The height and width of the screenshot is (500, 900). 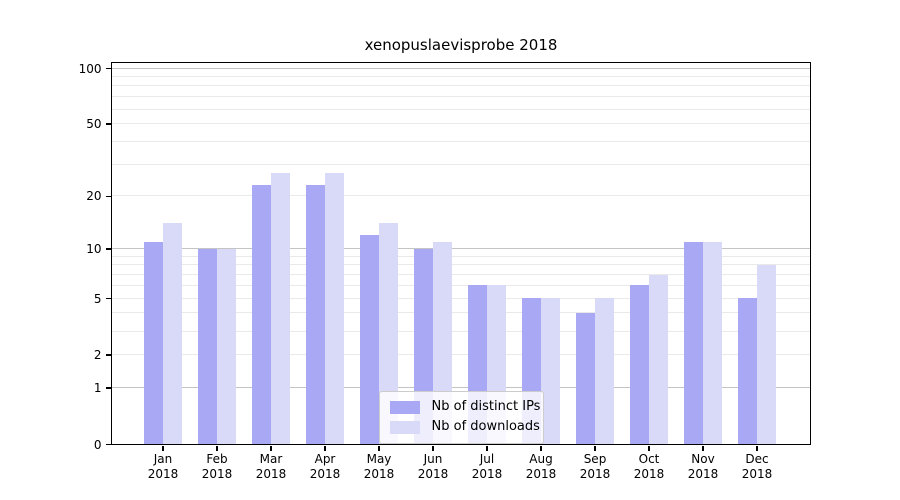 I want to click on x-axis-tick-label: Dec 2018, so click(x=757, y=466).